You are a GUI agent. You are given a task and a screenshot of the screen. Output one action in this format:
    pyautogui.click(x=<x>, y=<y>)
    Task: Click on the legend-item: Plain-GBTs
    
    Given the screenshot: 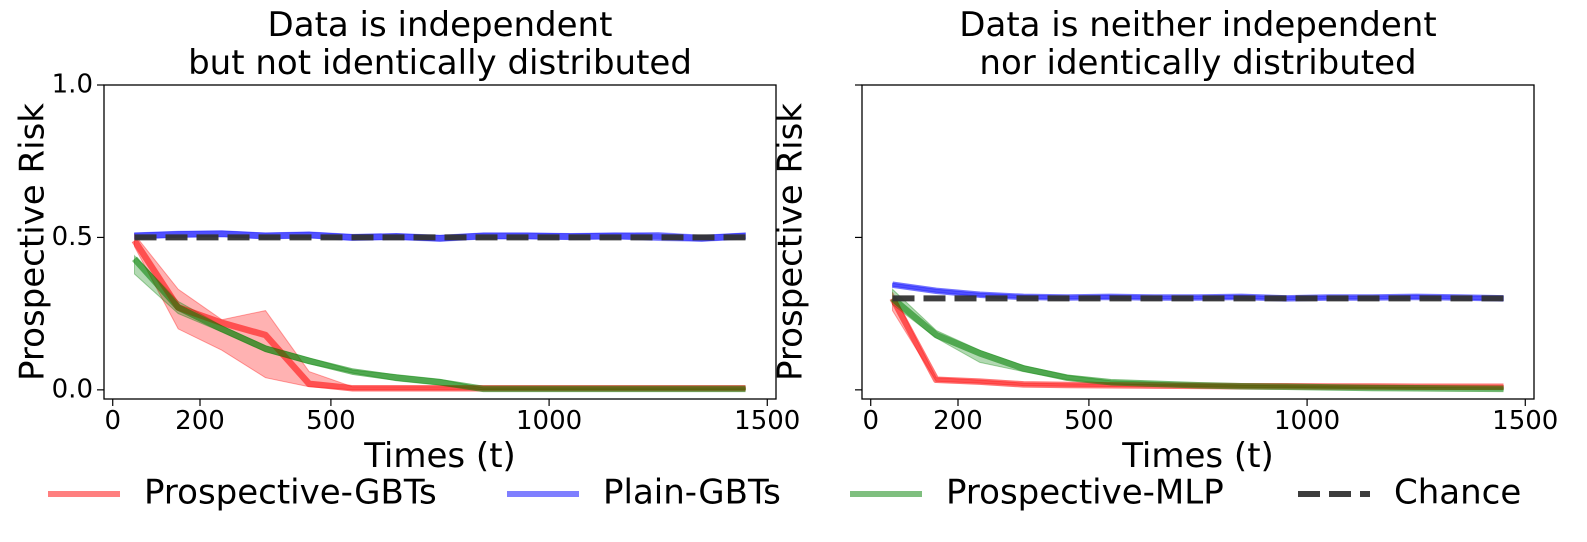 What is the action you would take?
    pyautogui.click(x=644, y=493)
    